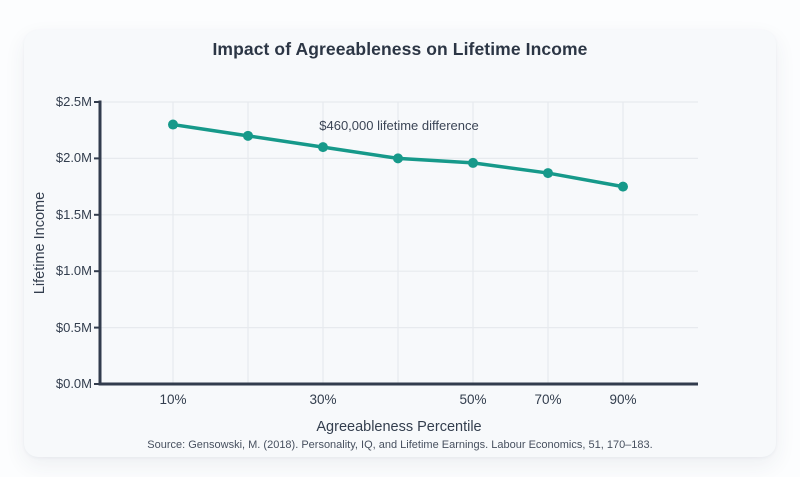  What do you see at coordinates (73, 271) in the screenshot?
I see `y-tick-label: $1.0M` at bounding box center [73, 271].